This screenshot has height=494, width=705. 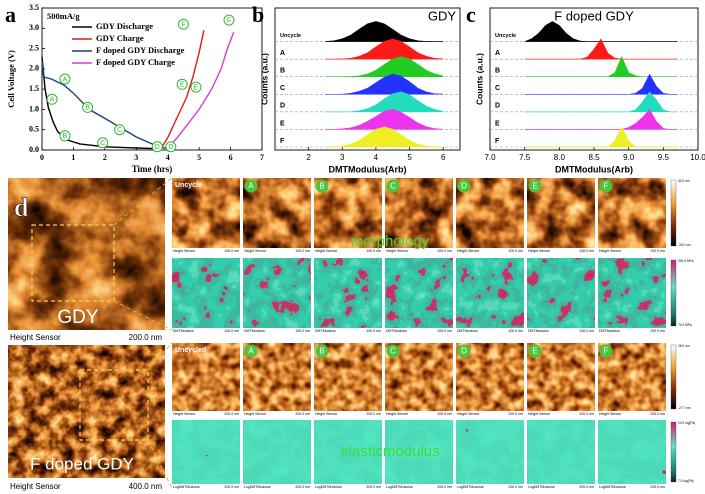 I want to click on ridge-label: A, so click(x=497, y=53).